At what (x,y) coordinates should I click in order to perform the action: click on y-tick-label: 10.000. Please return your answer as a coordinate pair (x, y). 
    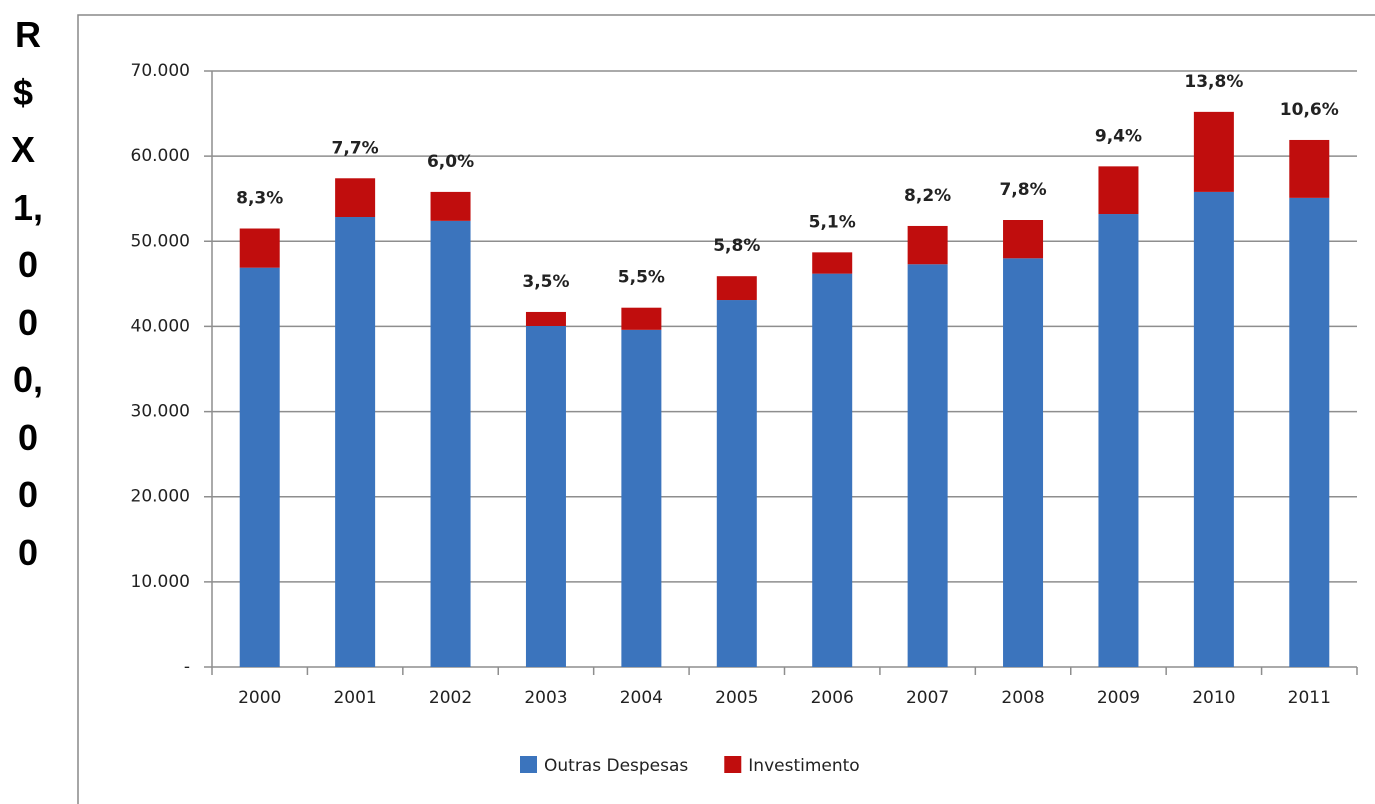
    Looking at the image, I should click on (160, 582).